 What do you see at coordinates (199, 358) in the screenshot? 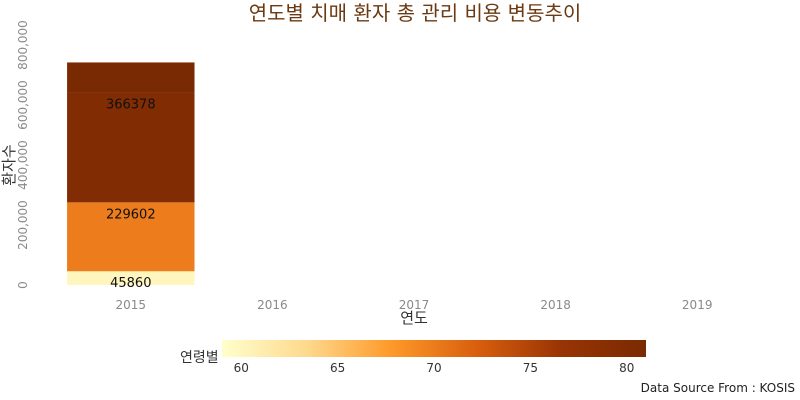
I see `colorbar-label: 연령별` at bounding box center [199, 358].